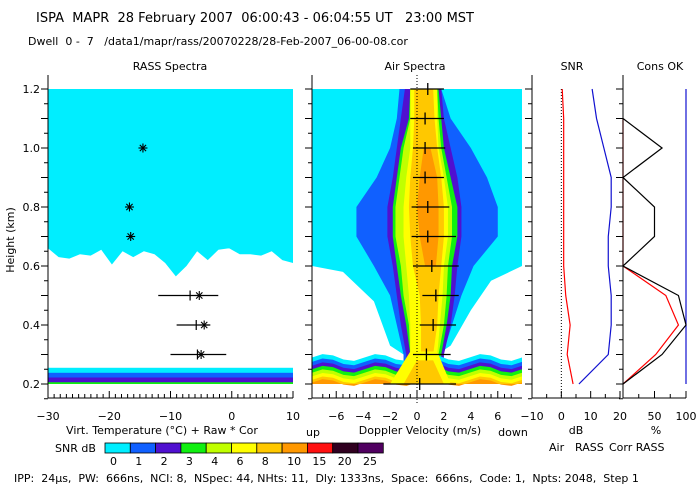 The width and height of the screenshot is (700, 500). What do you see at coordinates (10, 240) in the screenshot?
I see `y-axis-label: Height (km)` at bounding box center [10, 240].